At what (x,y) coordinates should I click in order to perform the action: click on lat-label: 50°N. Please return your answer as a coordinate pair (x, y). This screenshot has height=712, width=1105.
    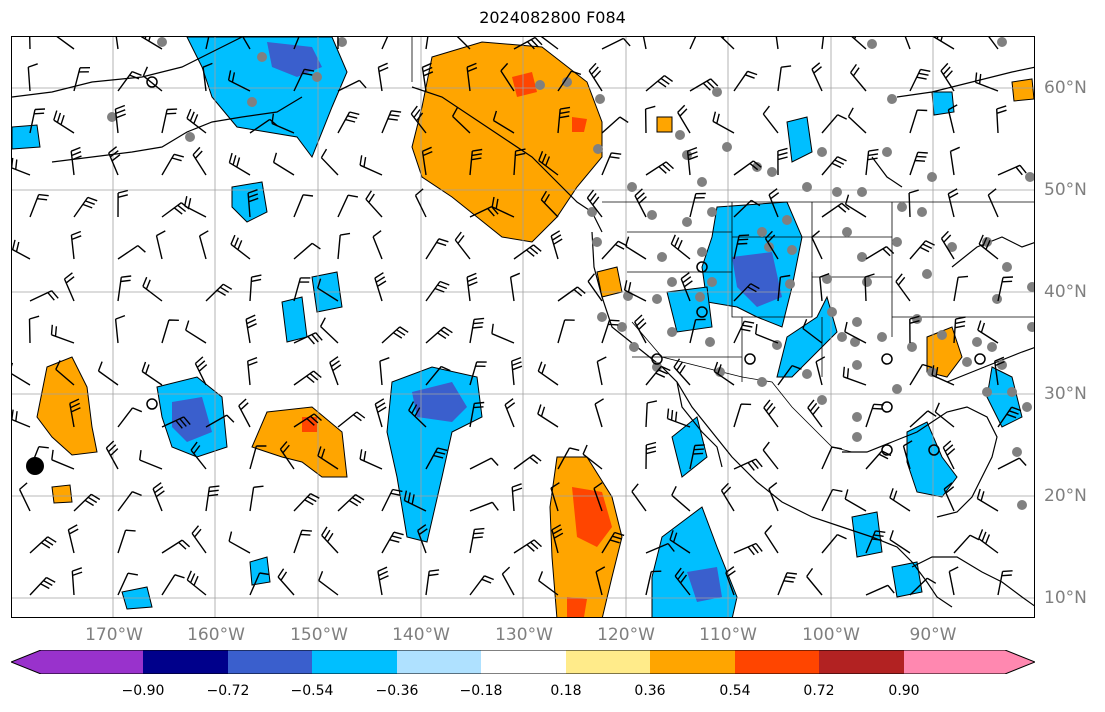
    Looking at the image, I should click on (1065, 190).